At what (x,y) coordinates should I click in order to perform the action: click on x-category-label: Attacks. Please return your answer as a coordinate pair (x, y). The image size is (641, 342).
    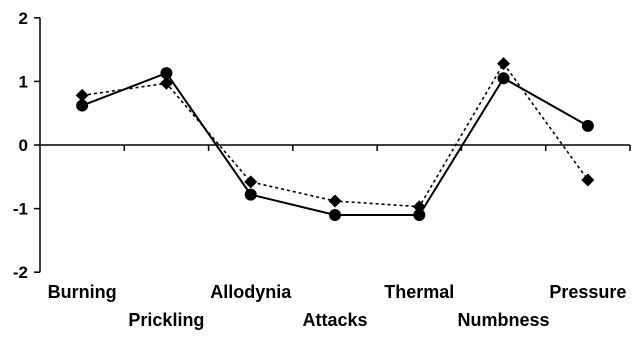
    Looking at the image, I should click on (334, 320).